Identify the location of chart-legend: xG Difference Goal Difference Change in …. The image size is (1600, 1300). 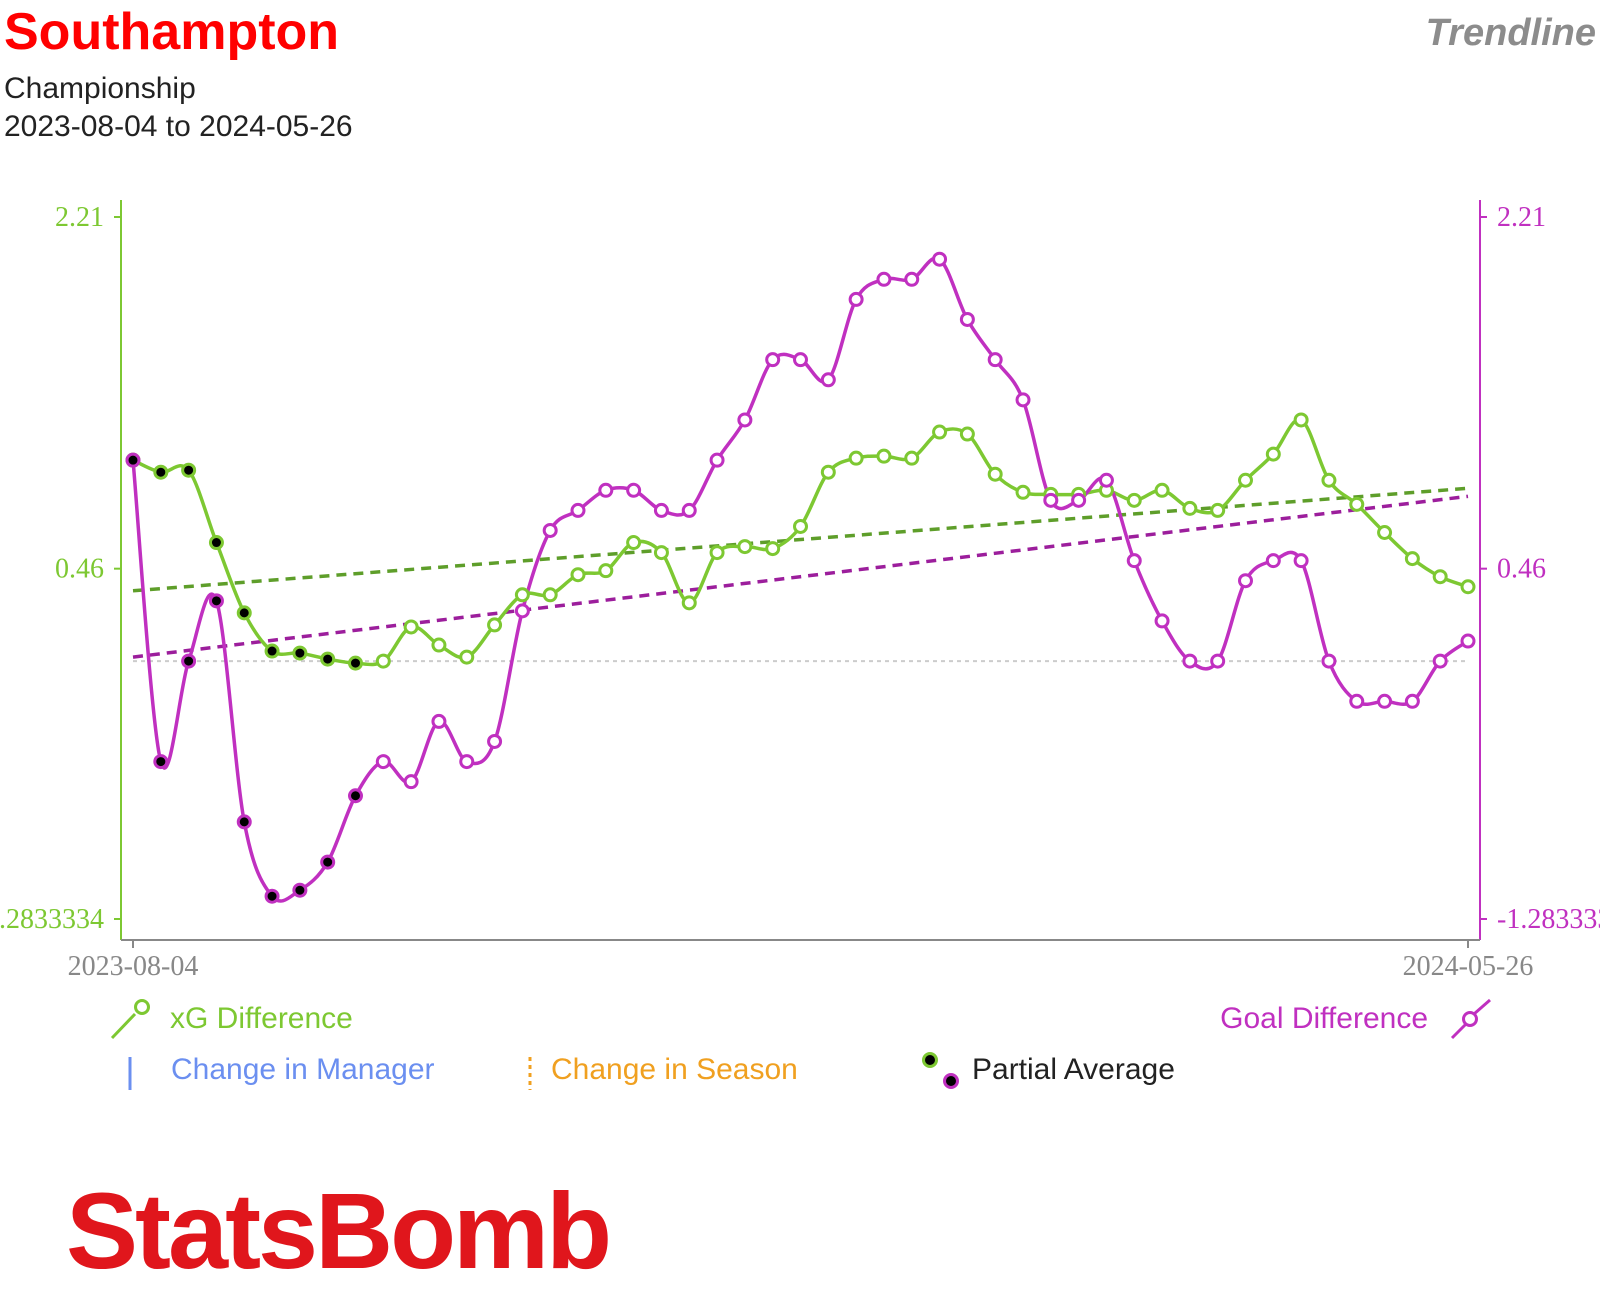
(800, 1044).